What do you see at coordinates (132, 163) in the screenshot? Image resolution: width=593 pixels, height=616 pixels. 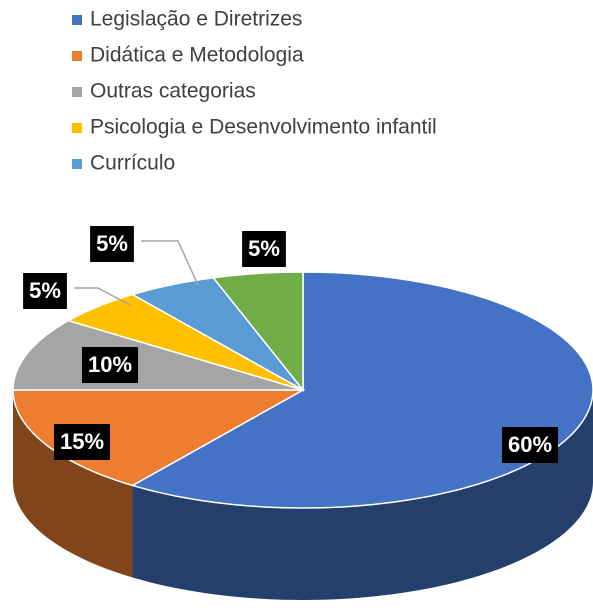 I see `legend-label: Currículo` at bounding box center [132, 163].